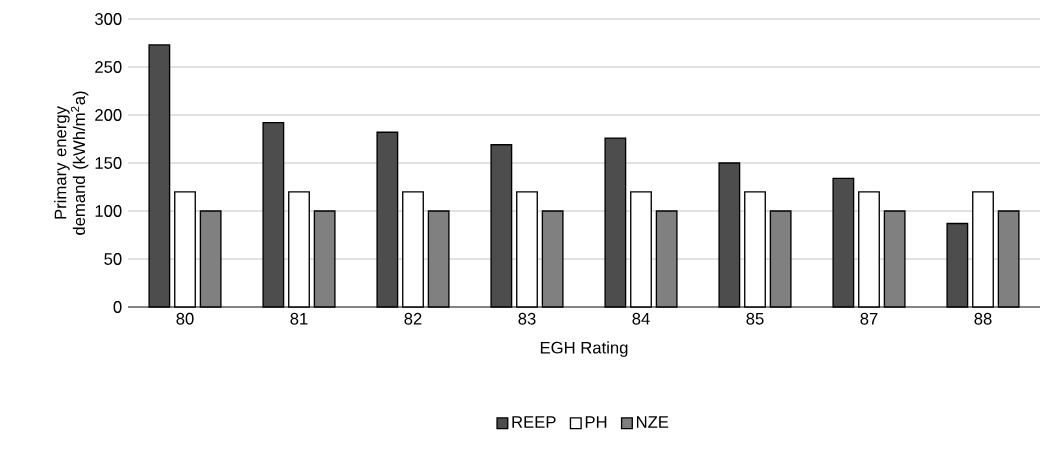 This screenshot has height=451, width=1042. Describe the element at coordinates (71, 163) in the screenshot. I see `y-axis-title: Primary energy demand (kWh/m$^{2}$a)` at that location.